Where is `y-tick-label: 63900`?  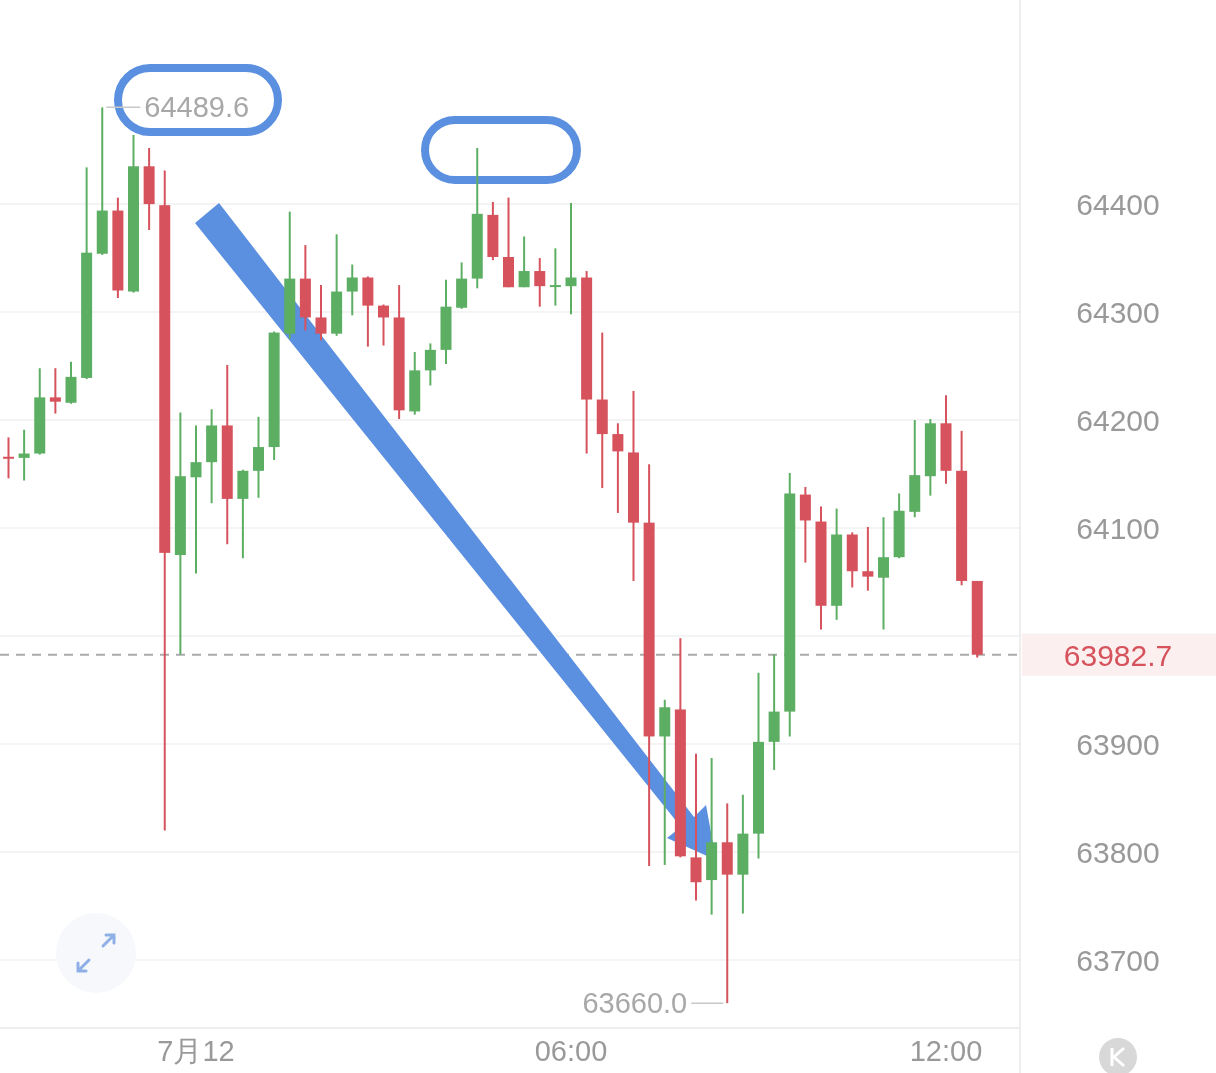 y-tick-label: 63900 is located at coordinates (1118, 744).